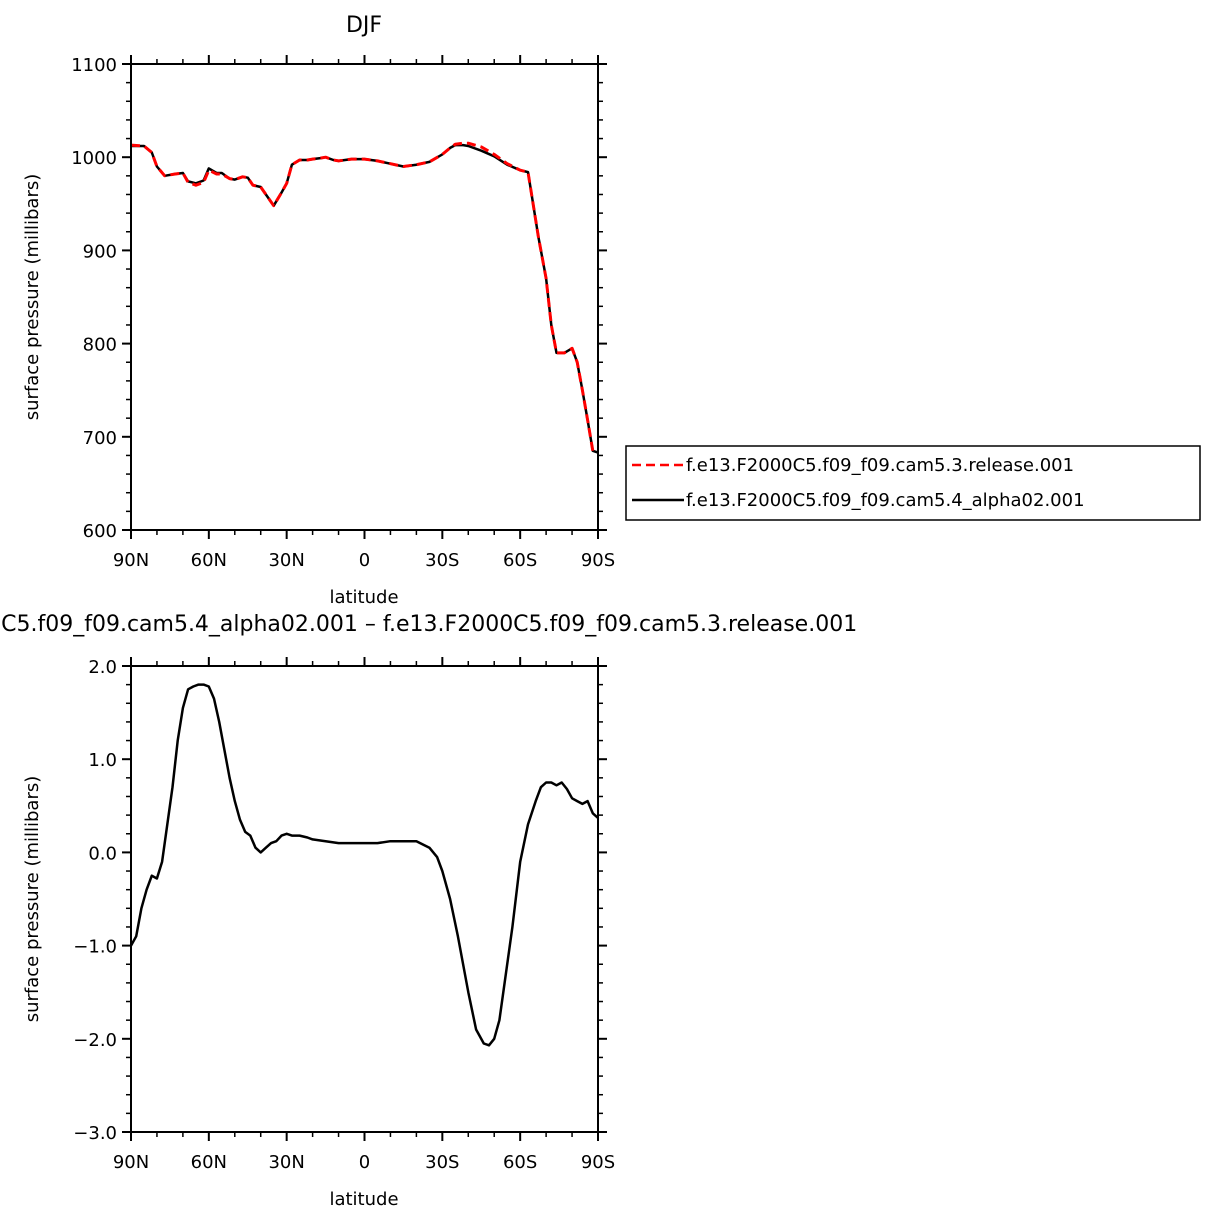 The image size is (1219, 1219). Describe the element at coordinates (102, 760) in the screenshot. I see `plot-bottom-ytick-label: 1.0` at that location.